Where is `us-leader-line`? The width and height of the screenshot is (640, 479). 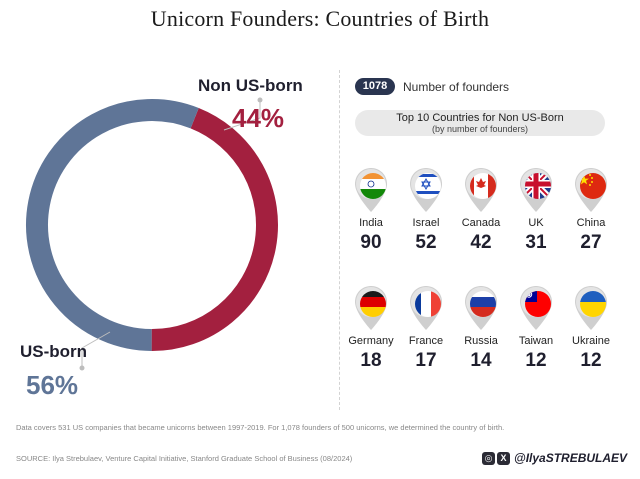
us-leader-line is located at coordinates (96, 349).